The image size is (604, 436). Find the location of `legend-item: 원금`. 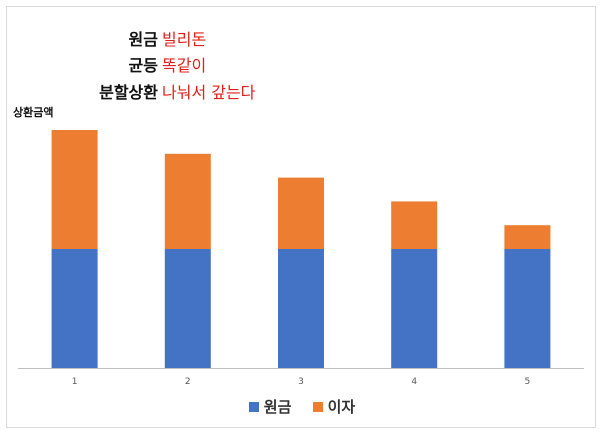

legend-item: 원금 is located at coordinates (270, 406).